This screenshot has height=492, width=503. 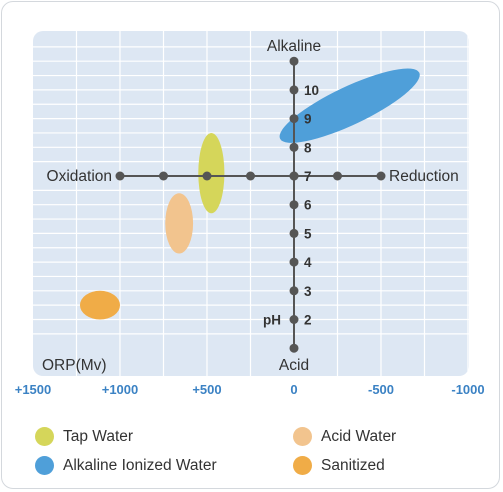 What do you see at coordinates (308, 262) in the screenshot?
I see `y-tick-label: 4` at bounding box center [308, 262].